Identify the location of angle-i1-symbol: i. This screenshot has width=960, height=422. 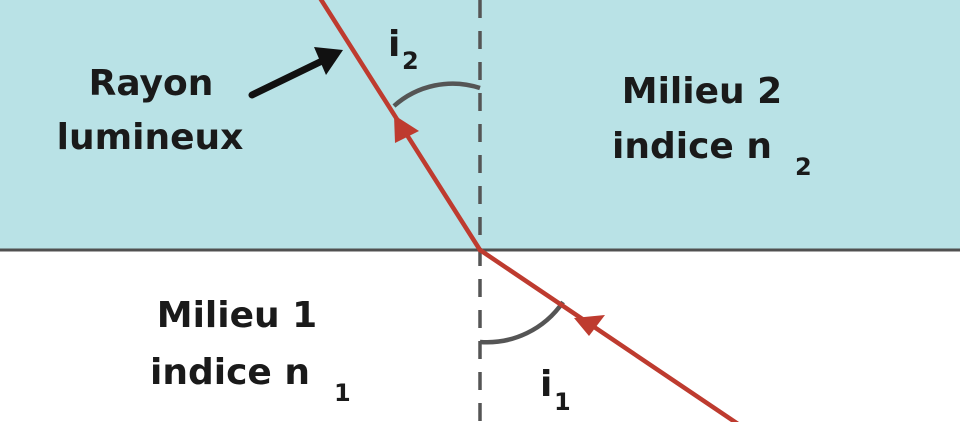
(546, 384).